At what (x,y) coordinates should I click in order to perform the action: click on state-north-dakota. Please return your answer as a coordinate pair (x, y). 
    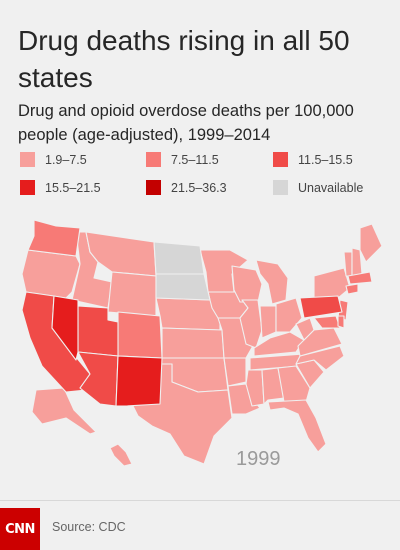
    Looking at the image, I should click on (179, 258).